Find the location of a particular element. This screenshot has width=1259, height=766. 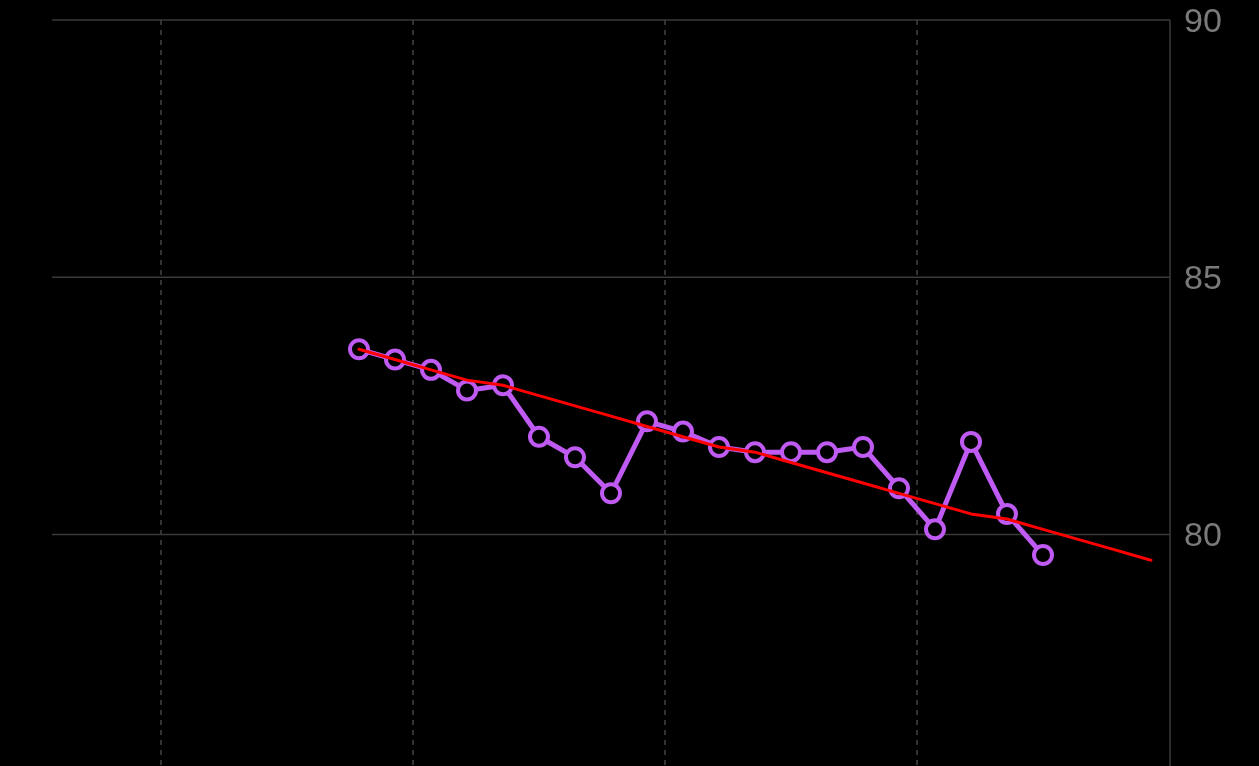

y-tick-label: 80 is located at coordinates (1203, 534).